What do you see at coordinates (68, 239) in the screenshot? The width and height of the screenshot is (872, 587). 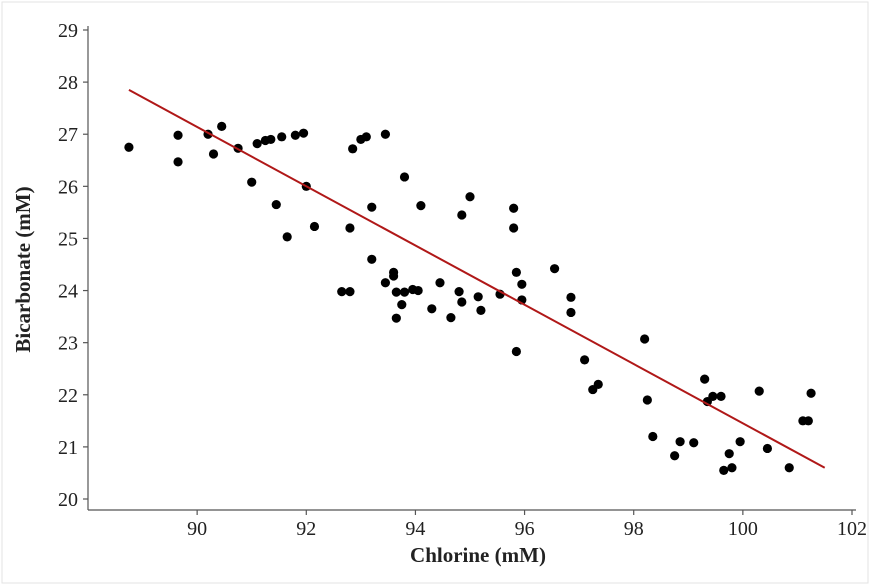 I see `y-tick-label: 25` at bounding box center [68, 239].